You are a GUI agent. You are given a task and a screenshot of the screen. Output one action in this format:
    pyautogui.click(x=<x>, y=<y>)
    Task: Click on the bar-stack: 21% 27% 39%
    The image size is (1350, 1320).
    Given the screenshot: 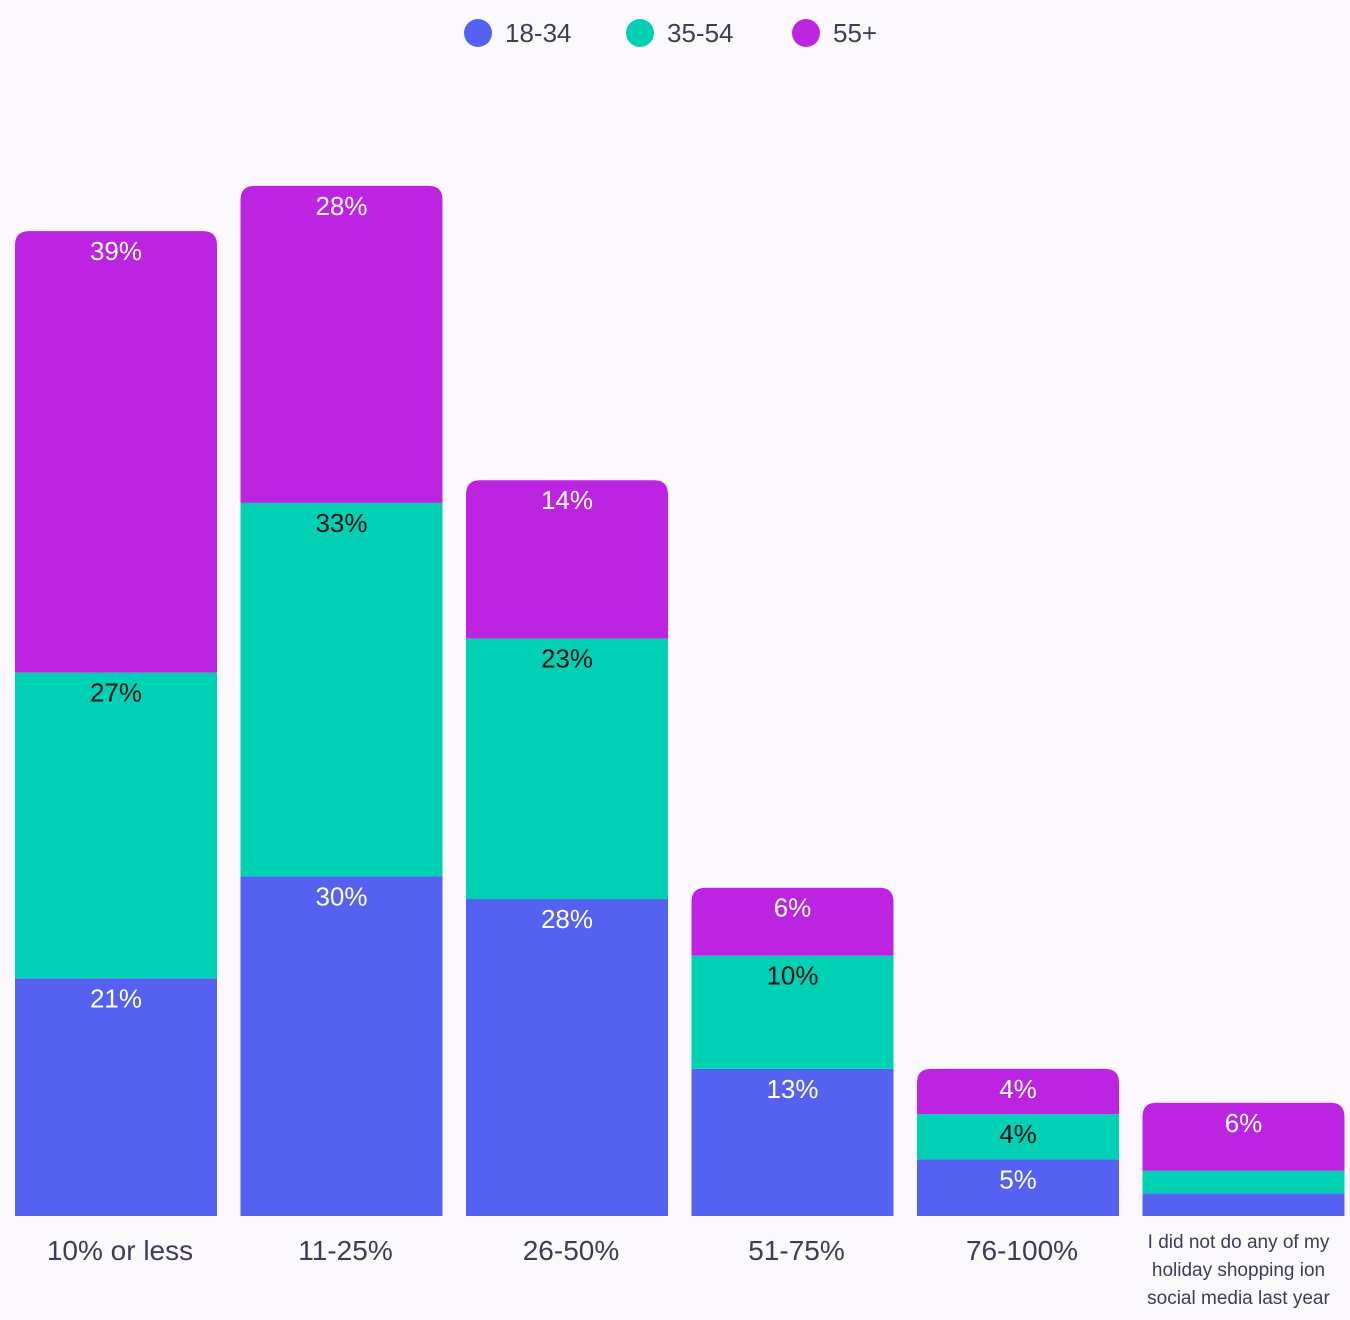 What is the action you would take?
    pyautogui.click(x=116, y=723)
    